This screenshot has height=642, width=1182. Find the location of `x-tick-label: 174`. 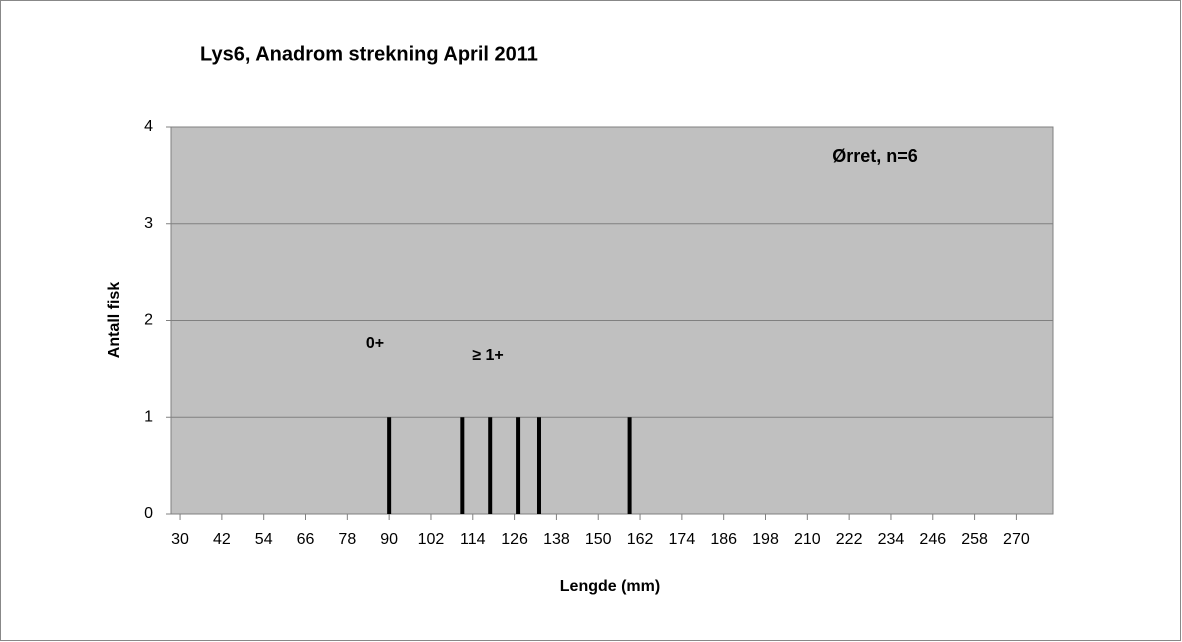

x-tick-label: 174 is located at coordinates (682, 539).